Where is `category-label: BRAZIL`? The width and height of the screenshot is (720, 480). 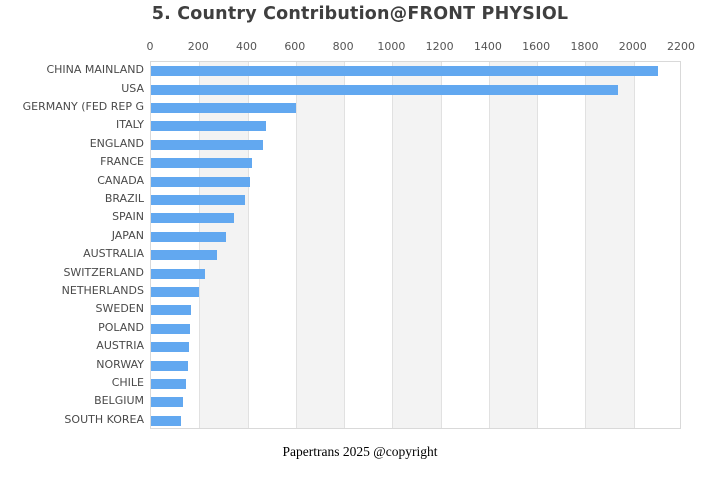
category-label: BRAZIL is located at coordinates (124, 198).